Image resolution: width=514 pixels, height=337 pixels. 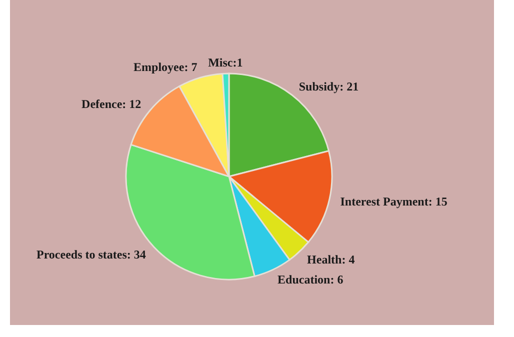 What do you see at coordinates (324, 259) in the screenshot?
I see `slice-label: Health` at bounding box center [324, 259].